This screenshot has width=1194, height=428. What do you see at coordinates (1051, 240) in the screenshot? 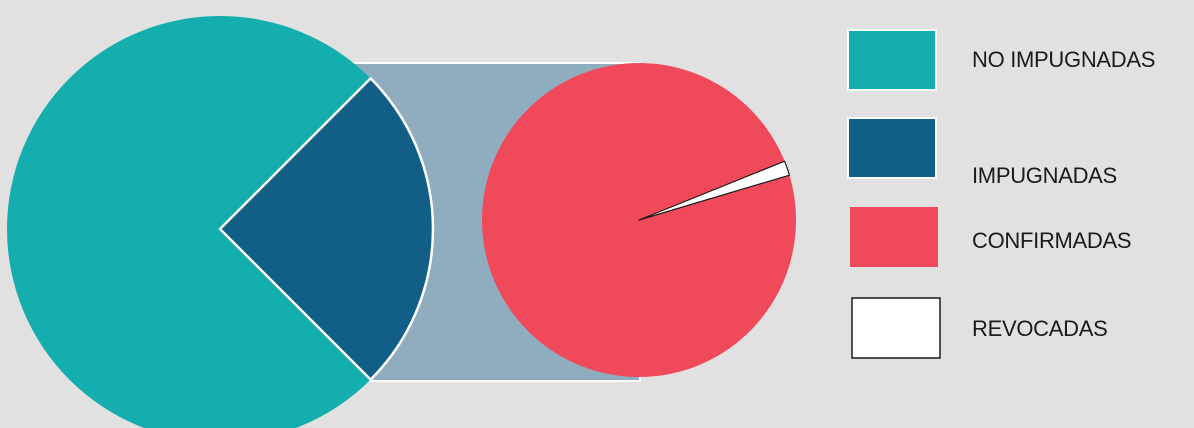
I see `legend-label-confirmadas: CONFIRMADAS` at bounding box center [1051, 240].